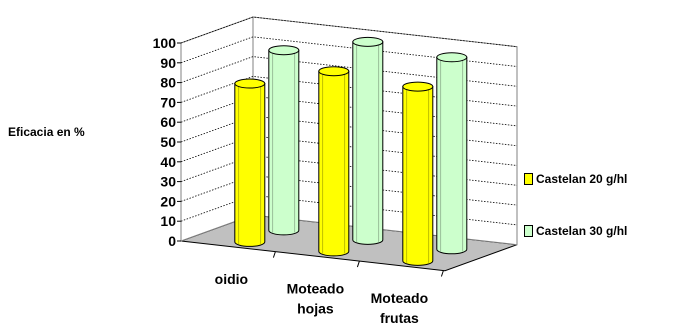 The width and height of the screenshot is (679, 336). I want to click on y-tick-label: 50, so click(168, 142).